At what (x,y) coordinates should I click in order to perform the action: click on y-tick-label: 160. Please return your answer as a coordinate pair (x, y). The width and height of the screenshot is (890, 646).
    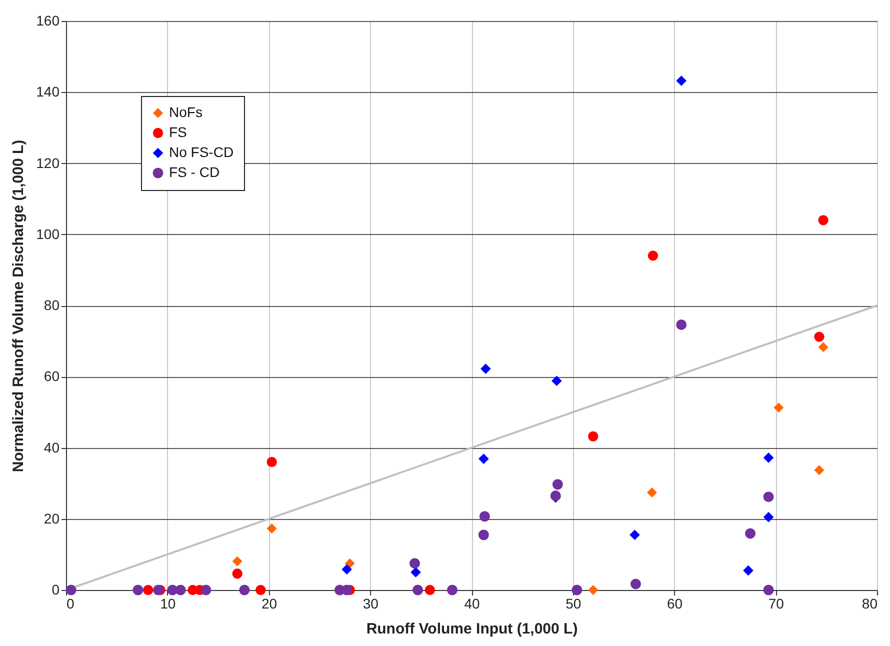
    Looking at the image, I should click on (48, 20).